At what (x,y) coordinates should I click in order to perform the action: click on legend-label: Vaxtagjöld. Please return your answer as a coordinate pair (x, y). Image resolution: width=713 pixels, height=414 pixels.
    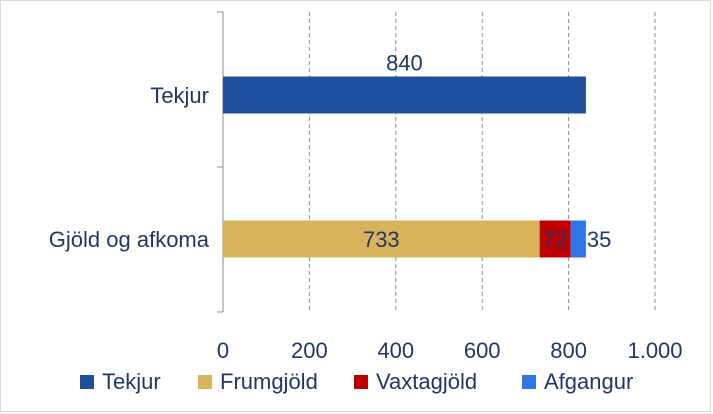
    Looking at the image, I should click on (426, 381).